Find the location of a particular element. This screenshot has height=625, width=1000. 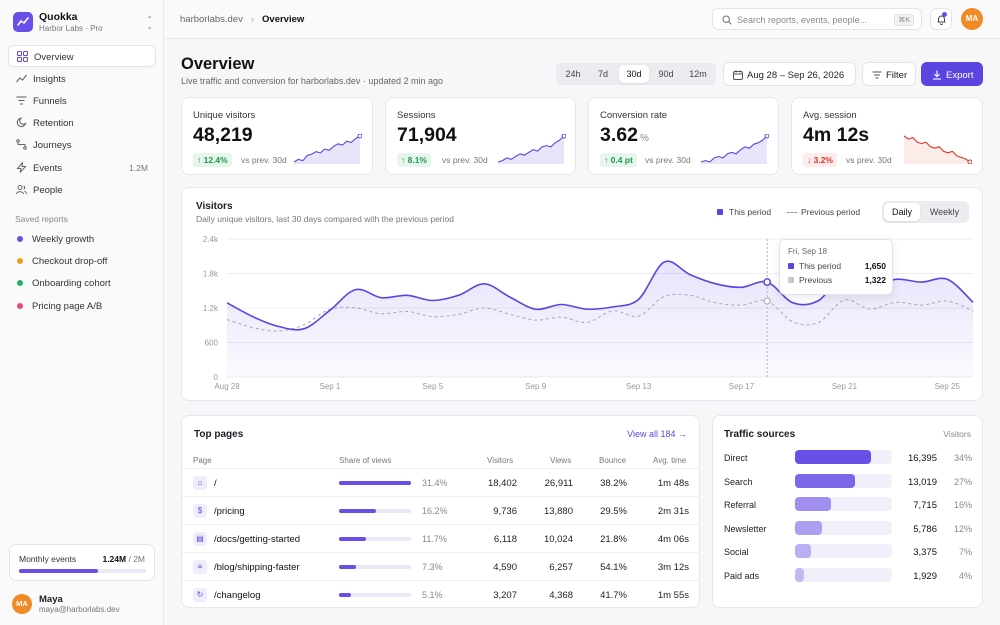

source-bar is located at coordinates (843, 504).